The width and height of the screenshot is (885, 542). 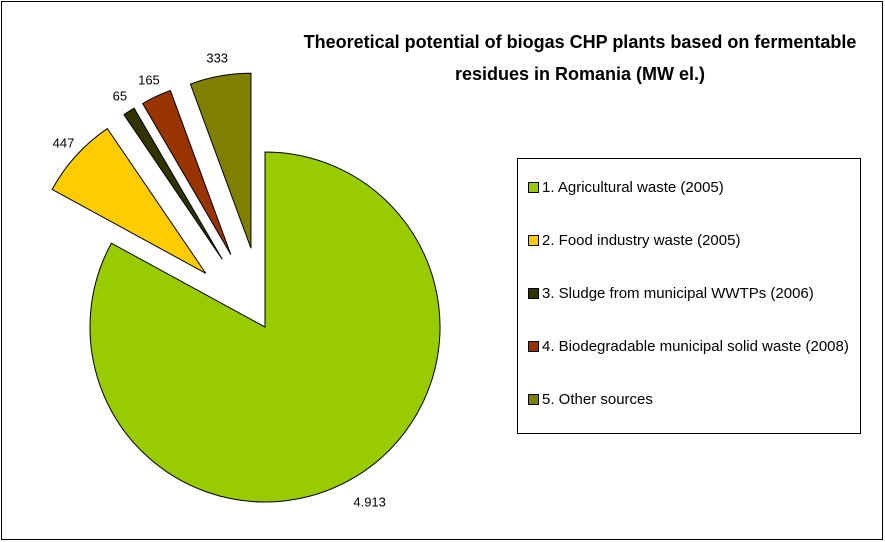 What do you see at coordinates (217, 58) in the screenshot?
I see `data-label: 333` at bounding box center [217, 58].